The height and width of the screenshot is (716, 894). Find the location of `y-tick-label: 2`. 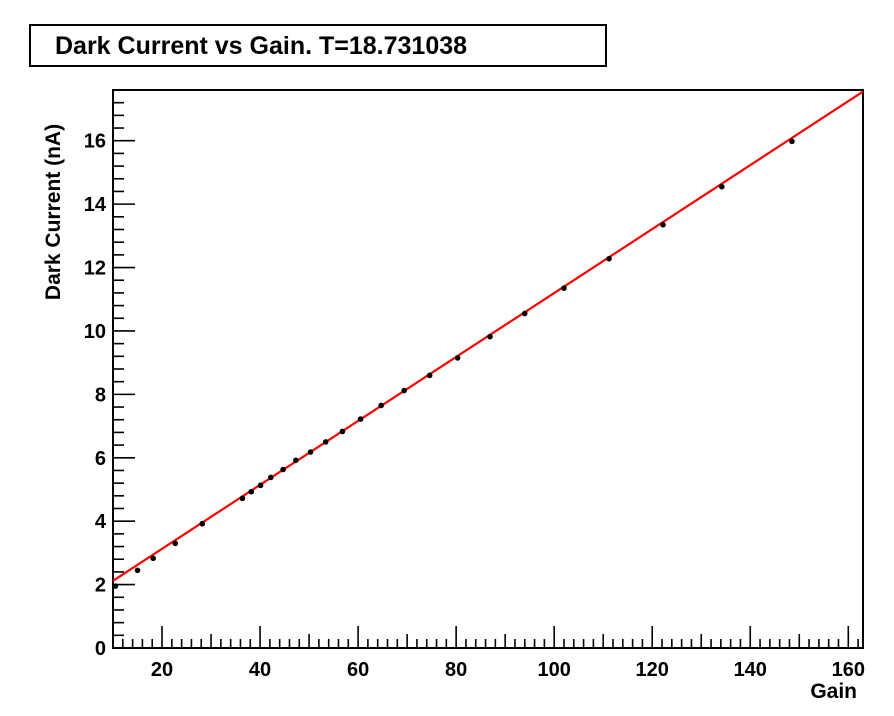

y-tick-label: 2 is located at coordinates (100, 586).